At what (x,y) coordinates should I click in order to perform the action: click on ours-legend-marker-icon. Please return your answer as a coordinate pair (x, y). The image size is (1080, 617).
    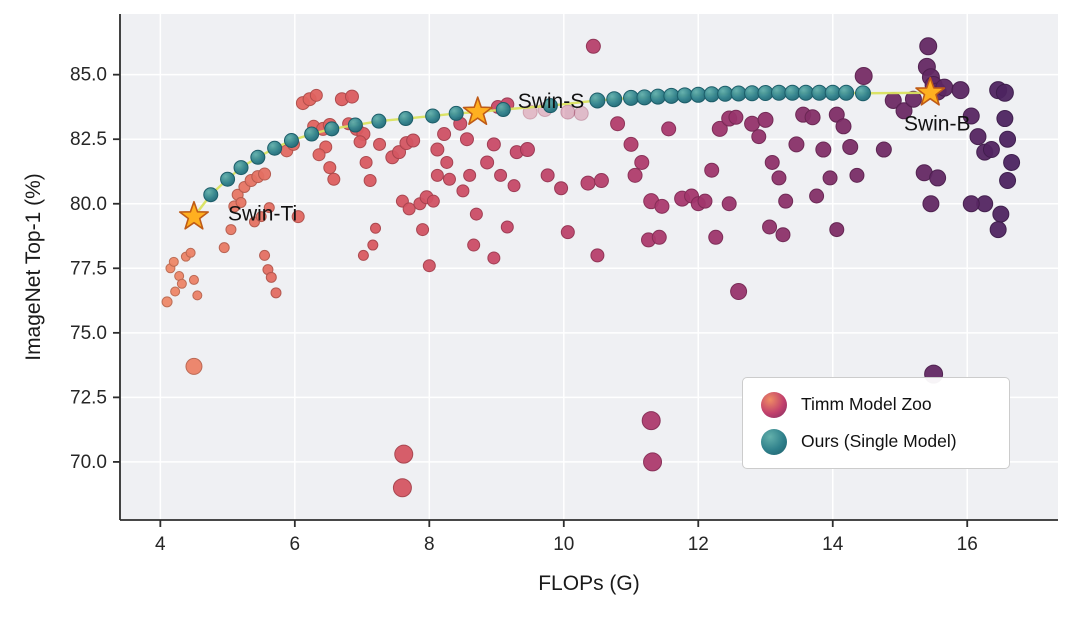
    Looking at the image, I should click on (774, 441).